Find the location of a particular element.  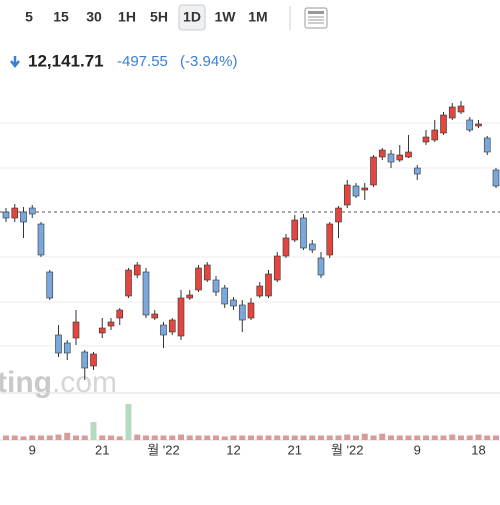

timeframe-button: 30 is located at coordinates (94, 17).